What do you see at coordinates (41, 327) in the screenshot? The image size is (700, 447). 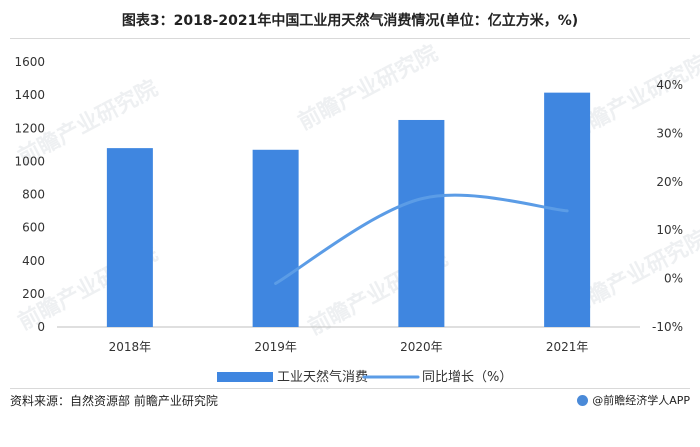 I see `y-left-tick-label: 0` at bounding box center [41, 327].